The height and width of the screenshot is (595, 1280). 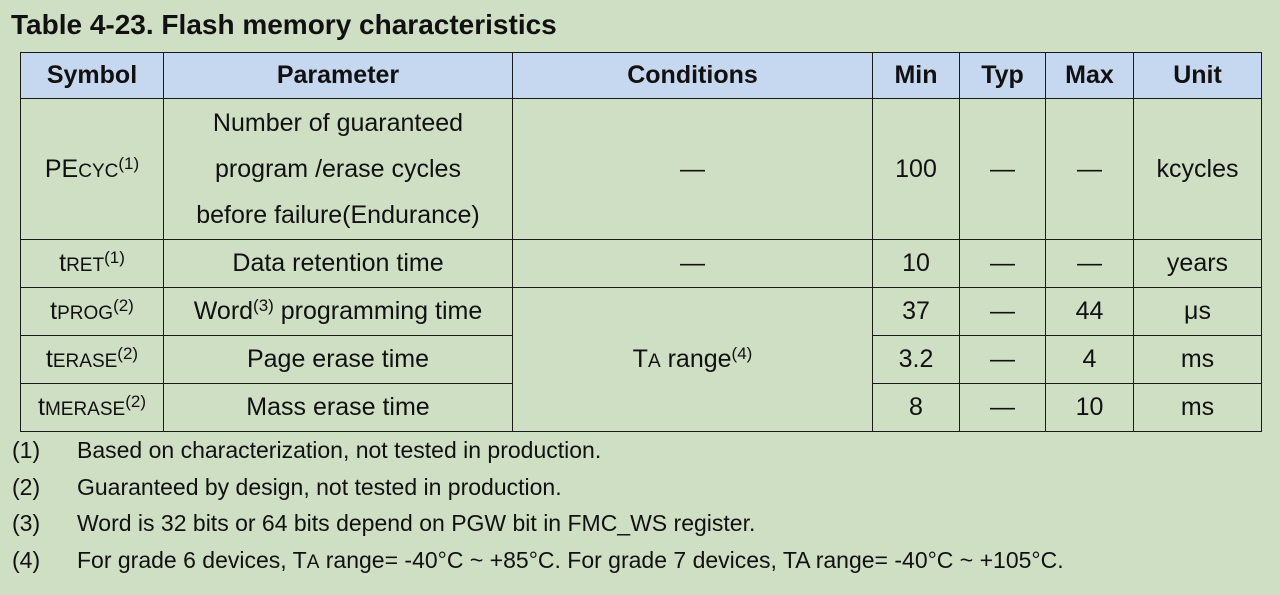 I want to click on condition-subscript: A, so click(x=654, y=361).